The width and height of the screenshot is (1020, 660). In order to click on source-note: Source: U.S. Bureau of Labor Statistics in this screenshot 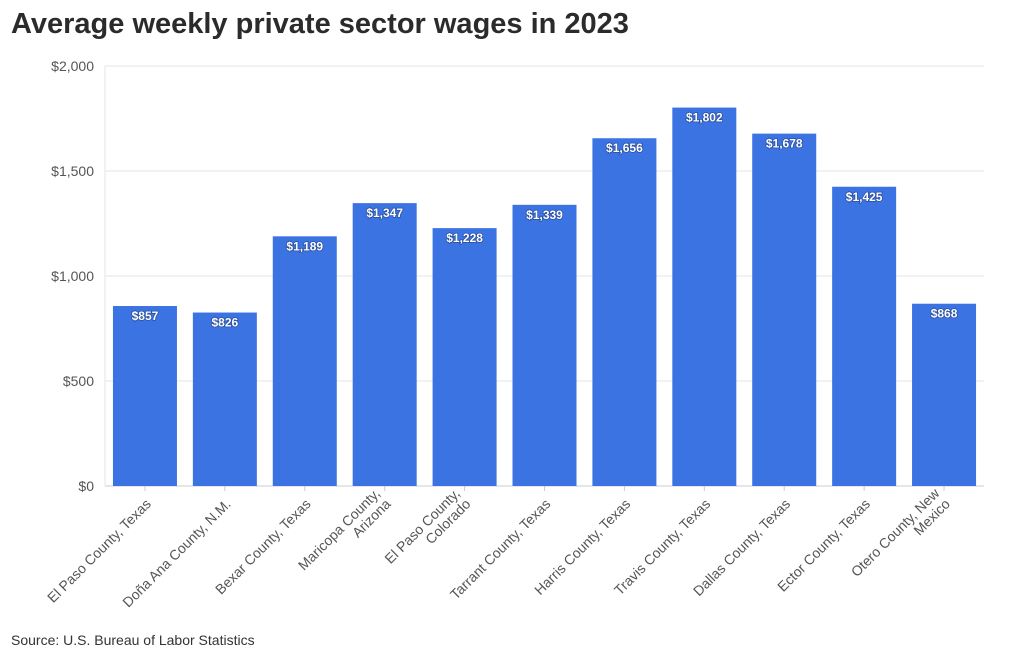, I will do `click(133, 640)`.